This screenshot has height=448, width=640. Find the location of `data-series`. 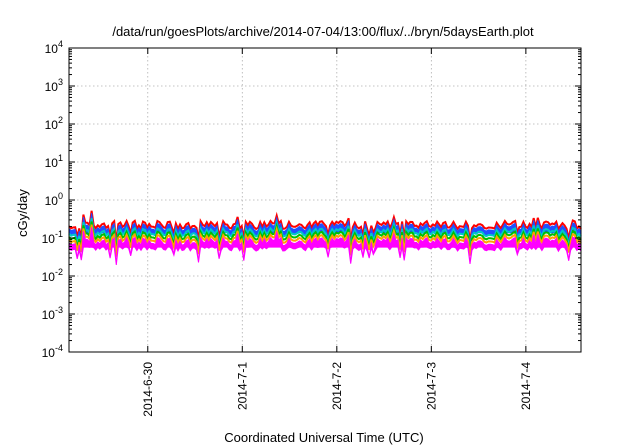

data-series is located at coordinates (325, 237).